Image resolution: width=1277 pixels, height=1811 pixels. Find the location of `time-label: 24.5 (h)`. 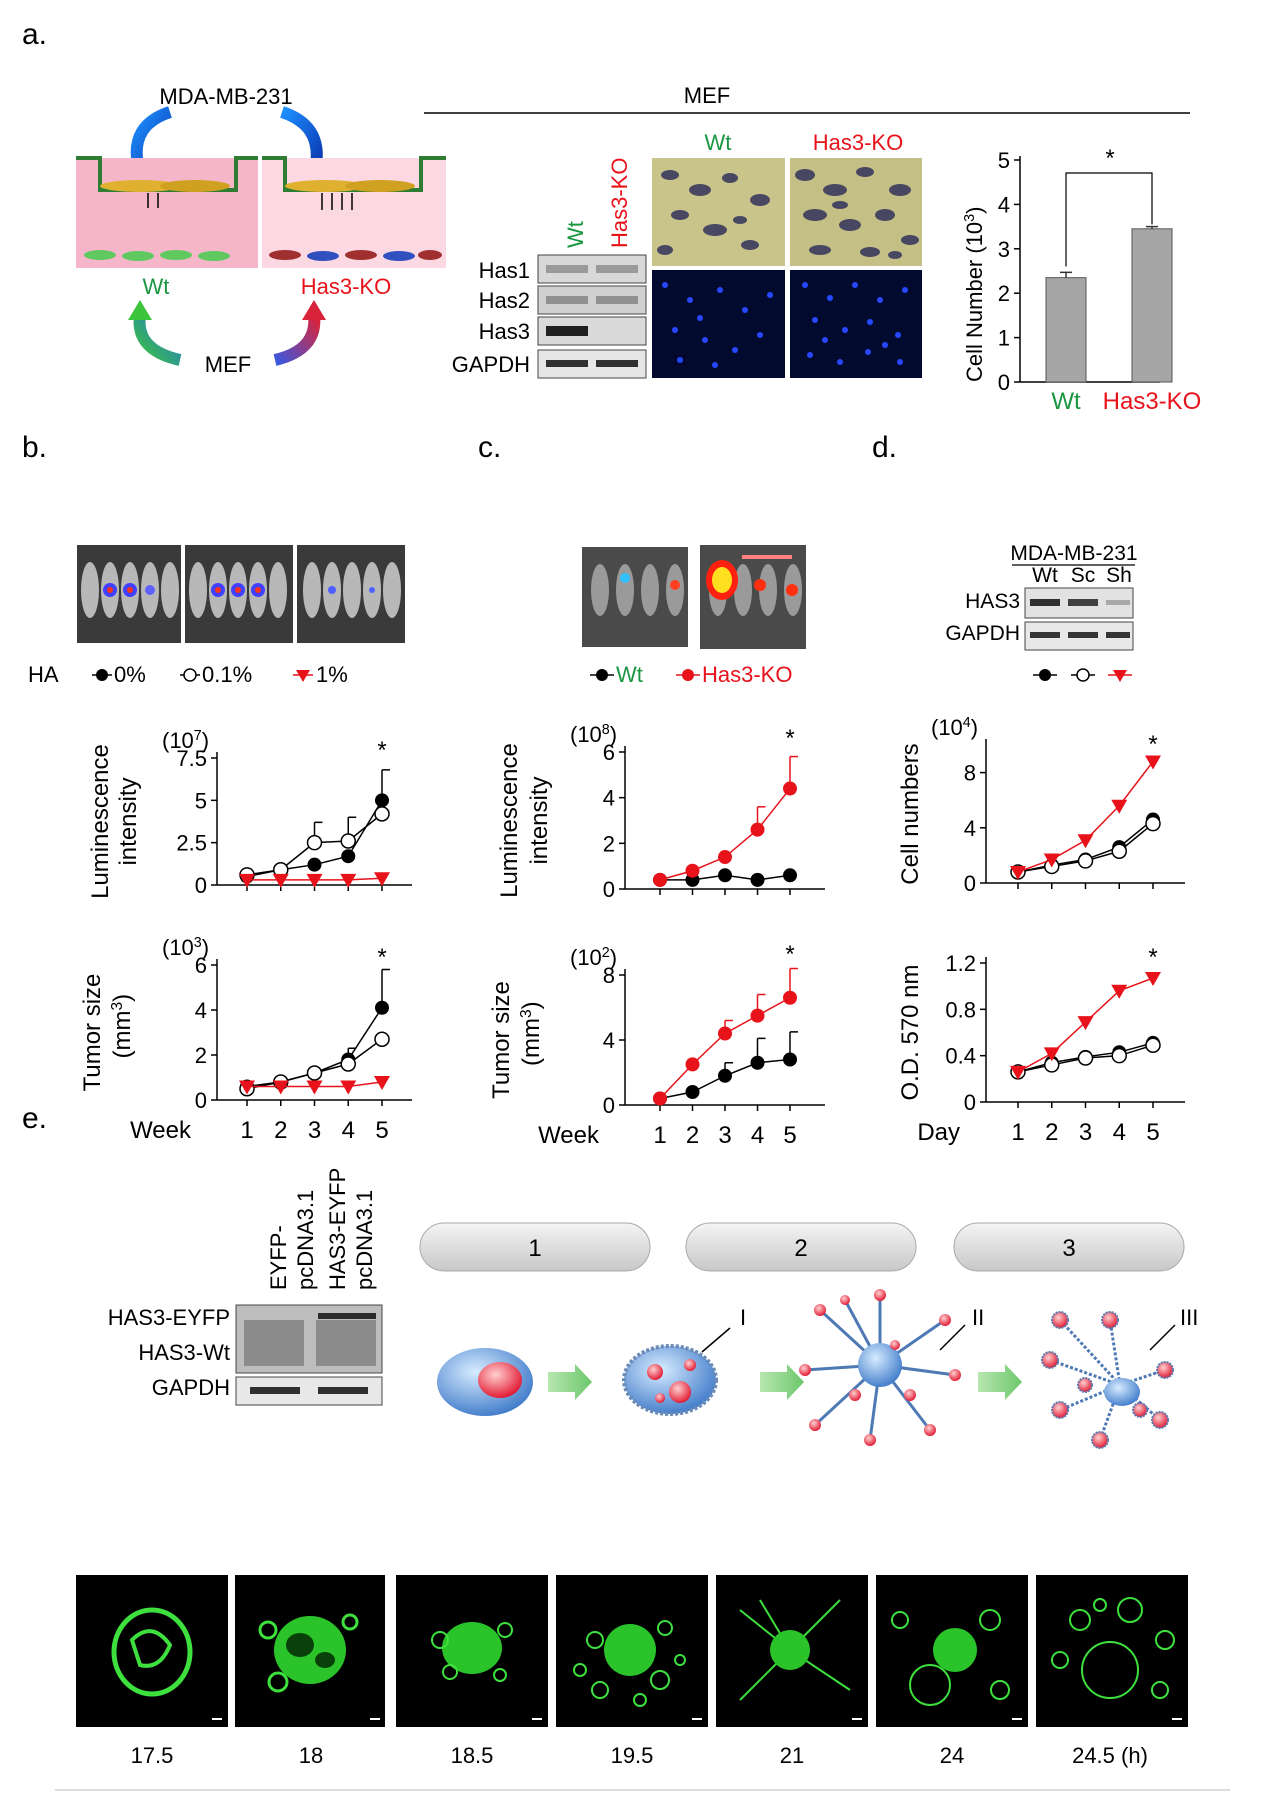

time-label: 24.5 (h) is located at coordinates (1110, 1755).